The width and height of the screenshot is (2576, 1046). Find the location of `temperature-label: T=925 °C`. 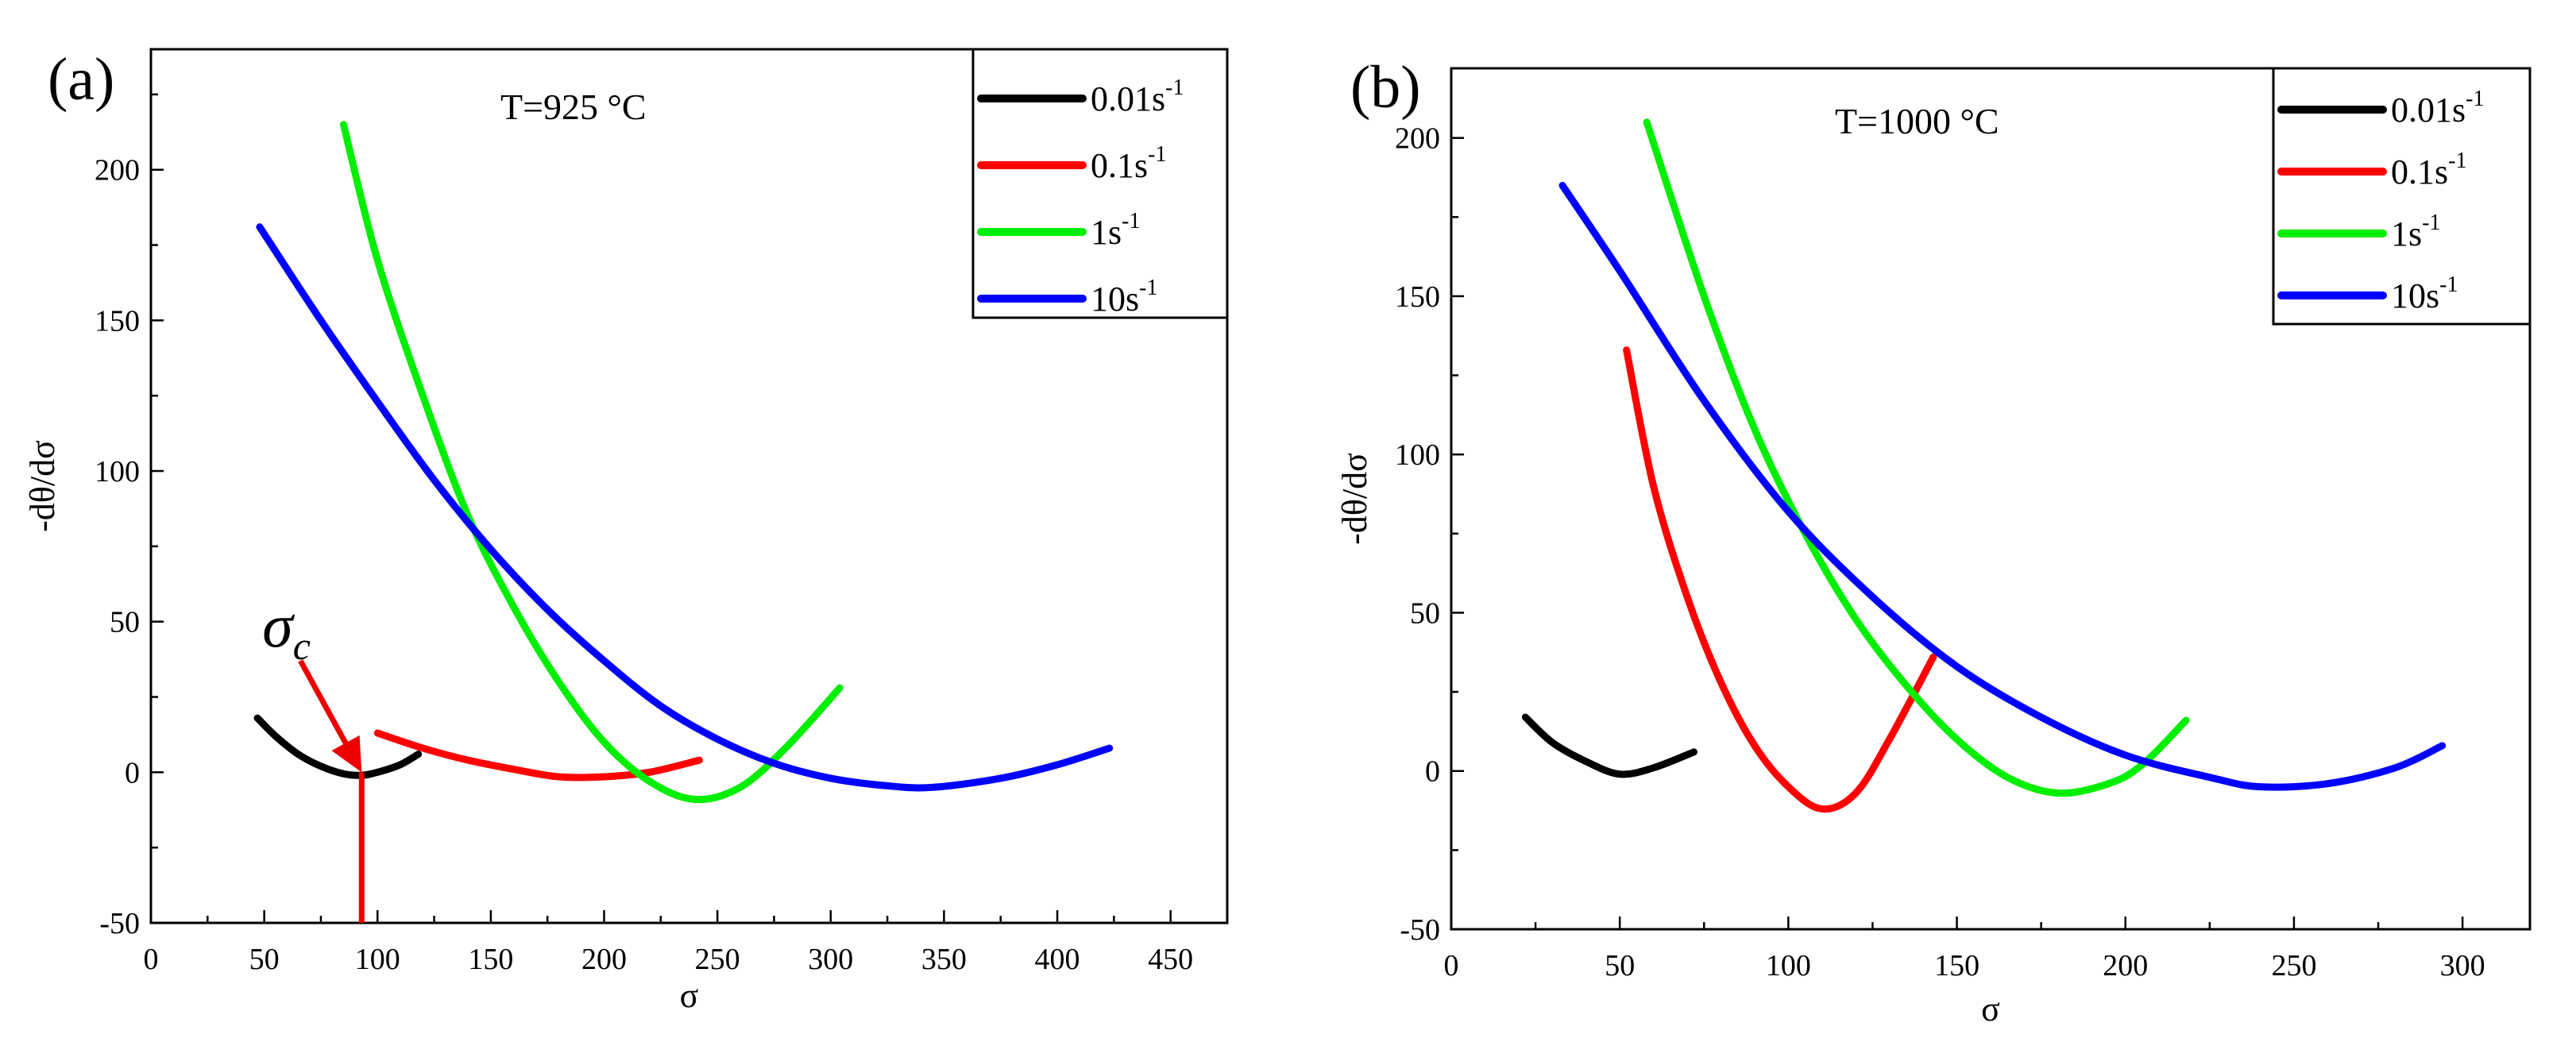

temperature-label: T=925 °C is located at coordinates (573, 107).